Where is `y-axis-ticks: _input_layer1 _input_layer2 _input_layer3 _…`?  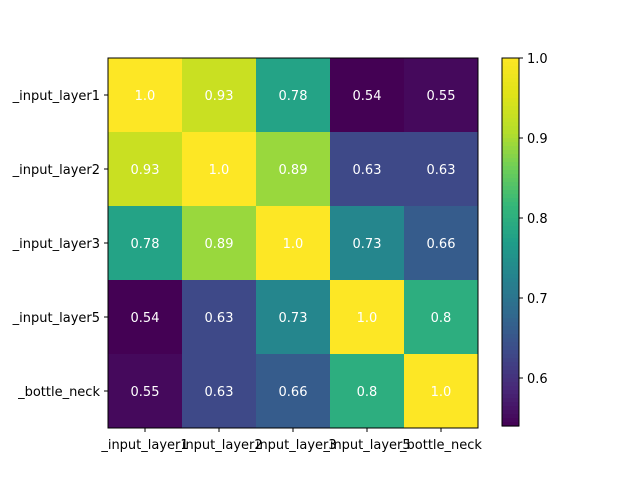
y-axis-ticks: _input_layer1 _input_layer2 _input_layer3 _… is located at coordinates (60, 244).